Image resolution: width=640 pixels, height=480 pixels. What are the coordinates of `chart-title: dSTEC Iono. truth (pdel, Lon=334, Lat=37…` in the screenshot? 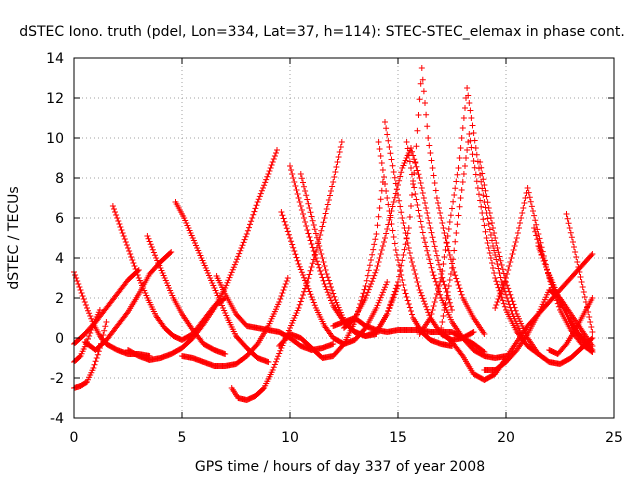 It's located at (322, 32).